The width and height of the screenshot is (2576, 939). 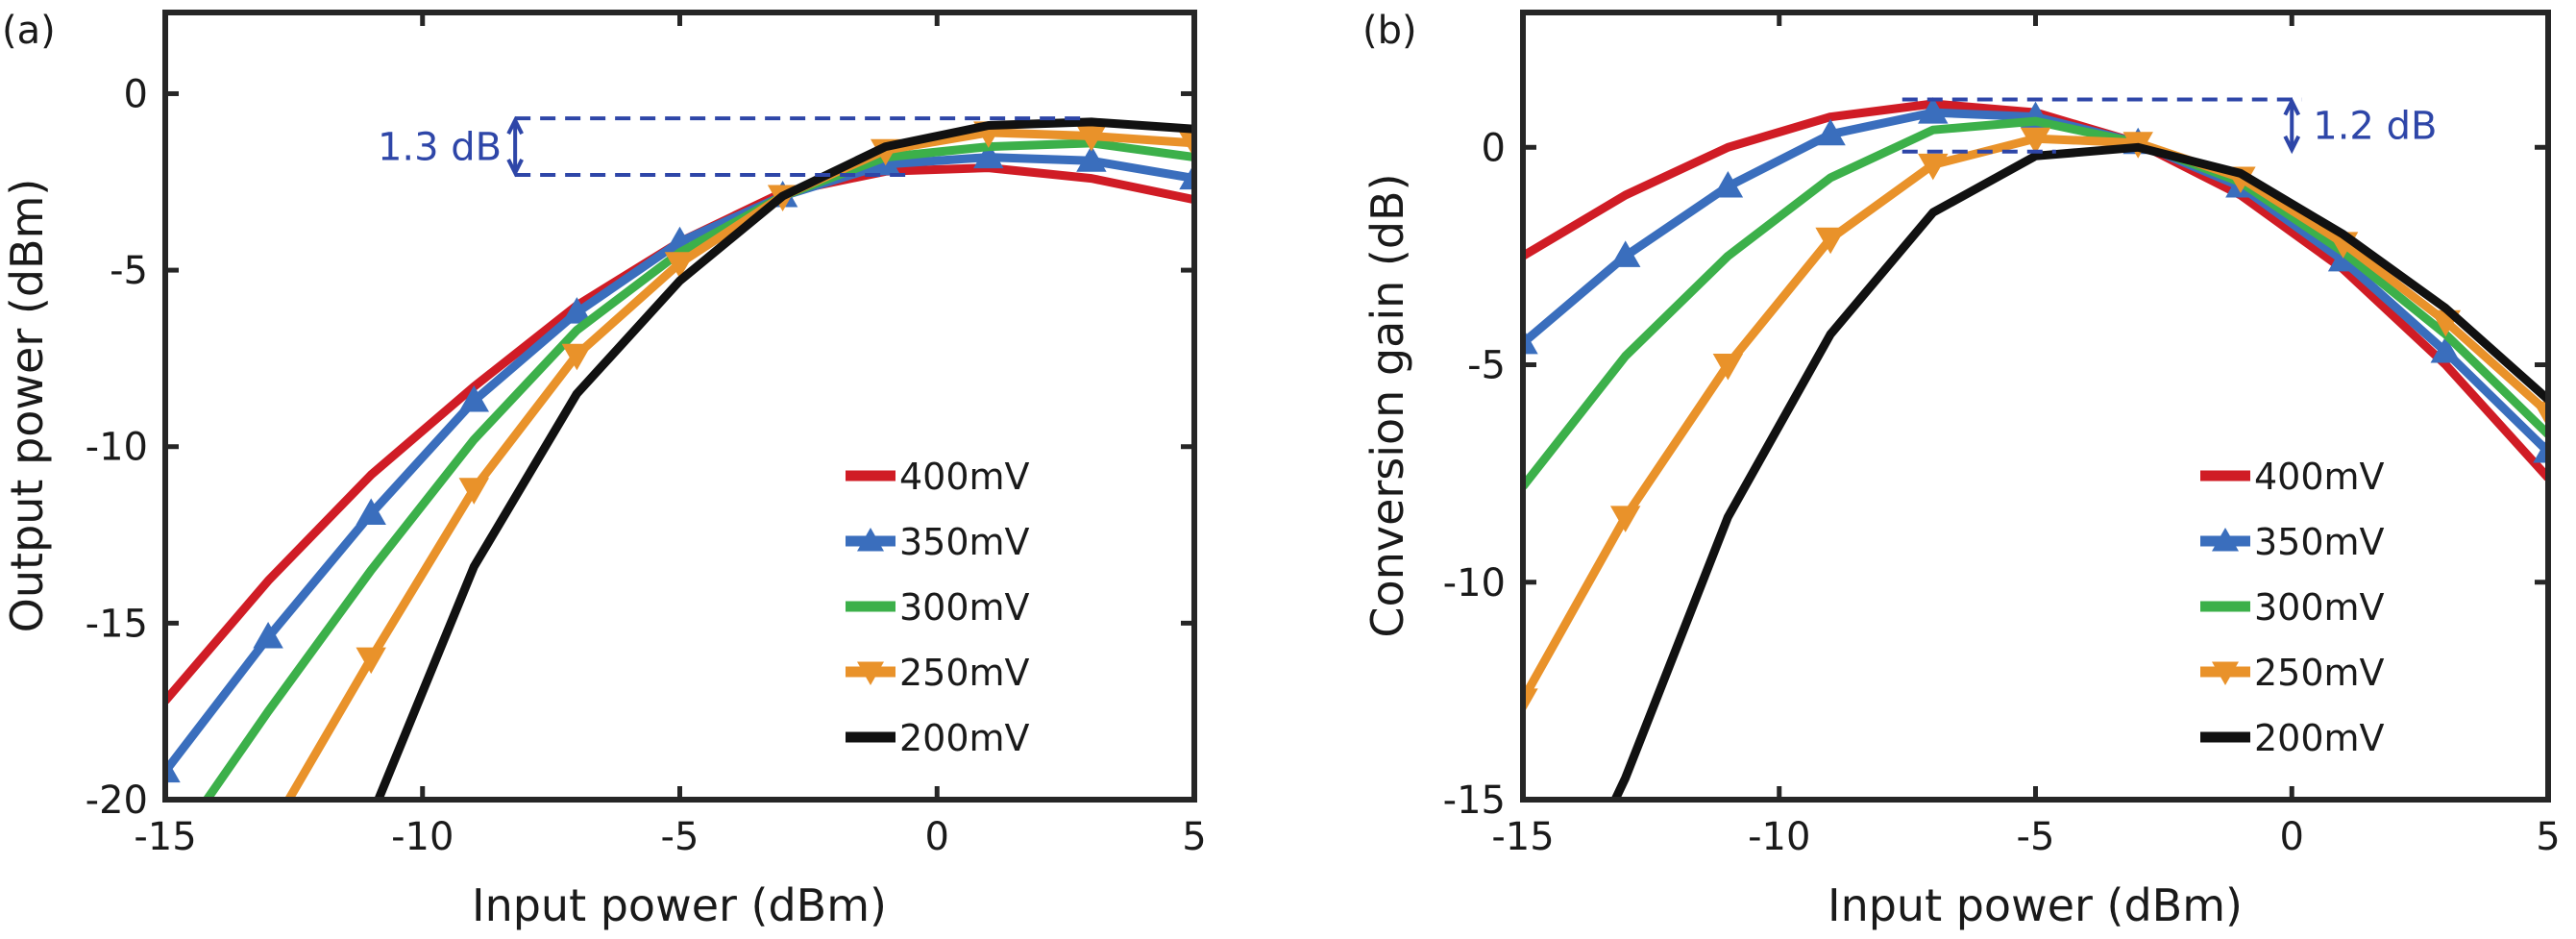 I want to click on y-tick-label-a: 0, so click(x=136, y=94).